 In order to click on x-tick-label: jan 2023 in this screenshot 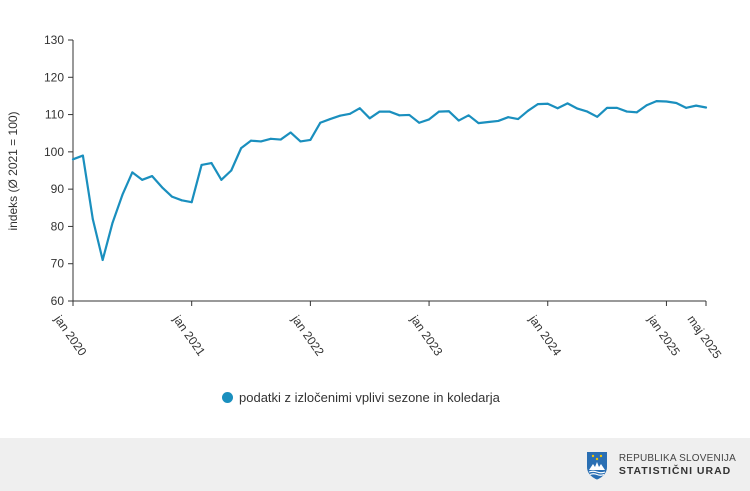, I will do `click(426, 335)`.